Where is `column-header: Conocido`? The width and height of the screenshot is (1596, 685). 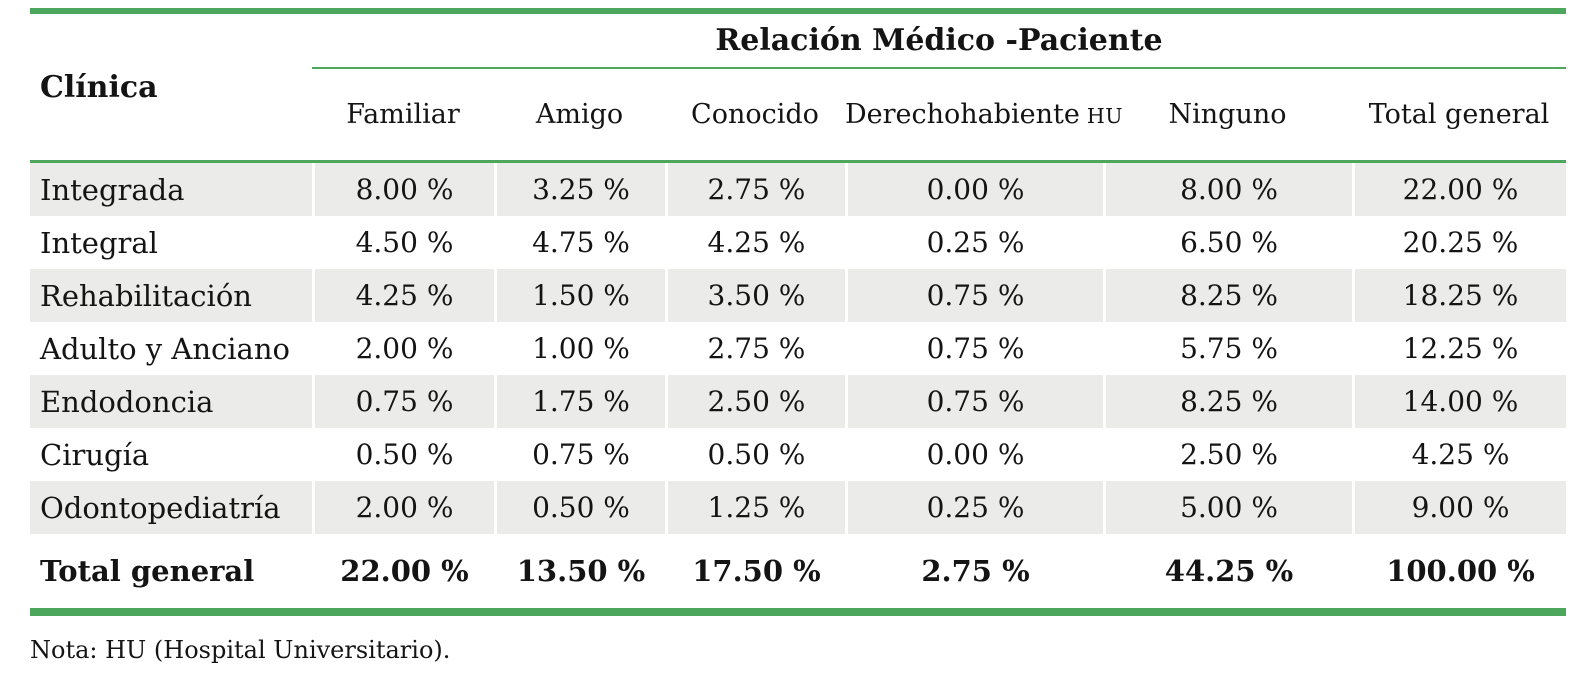 column-header: Conocido is located at coordinates (754, 116).